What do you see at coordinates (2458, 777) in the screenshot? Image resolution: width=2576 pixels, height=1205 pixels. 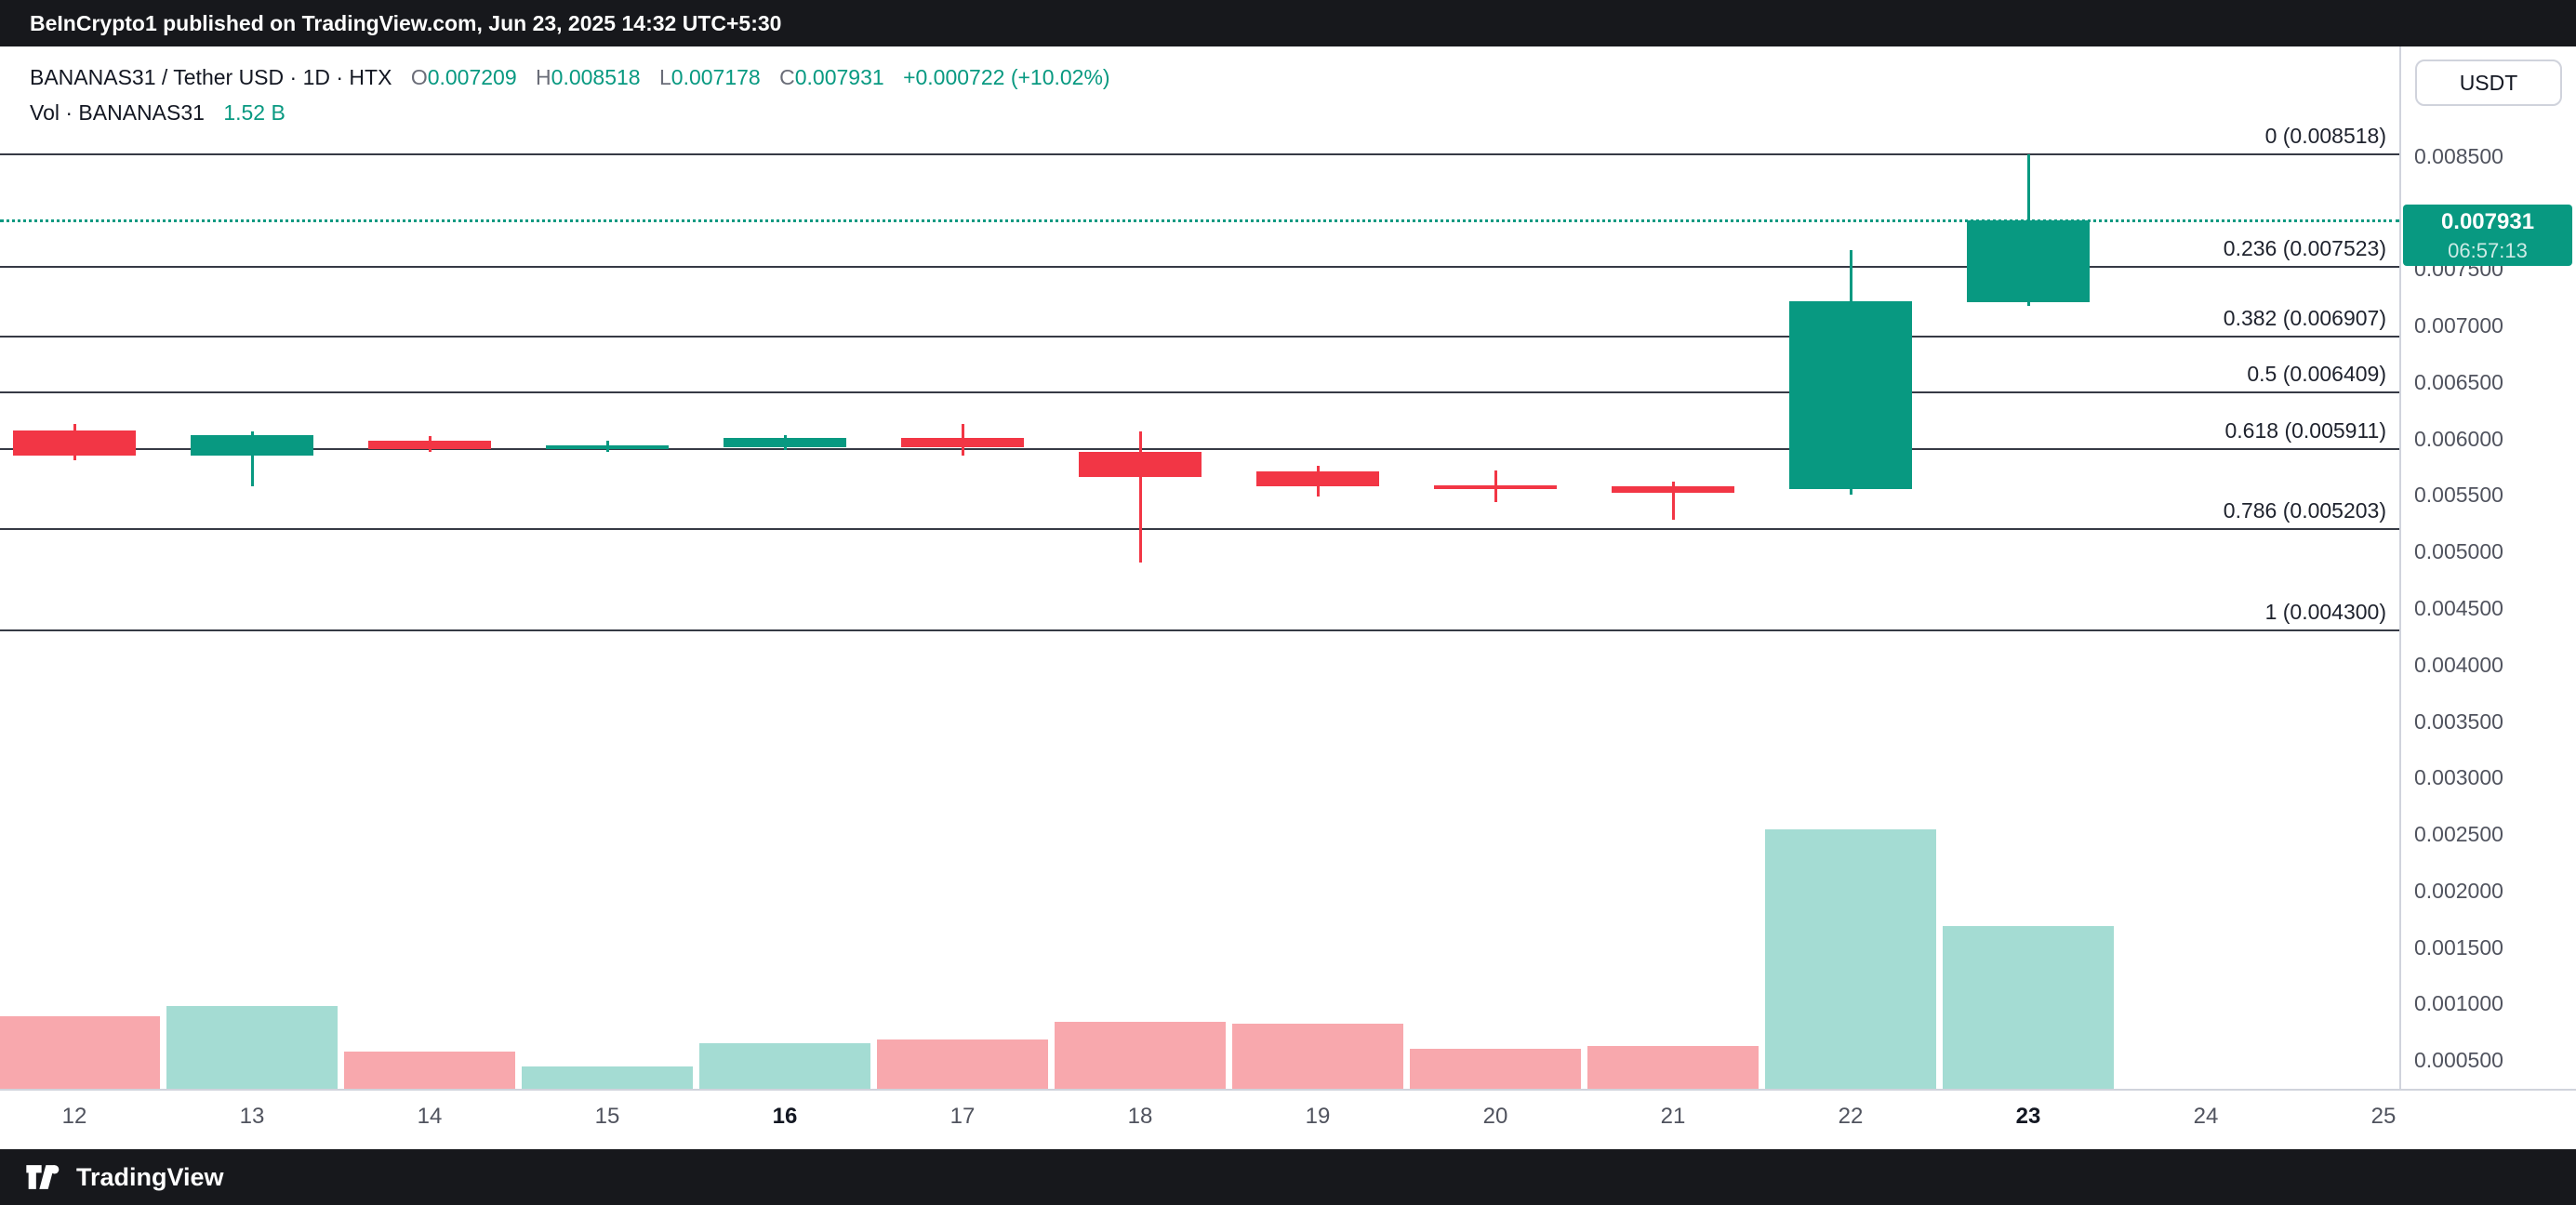 I see `price-tick-label: 0.003000` at bounding box center [2458, 777].